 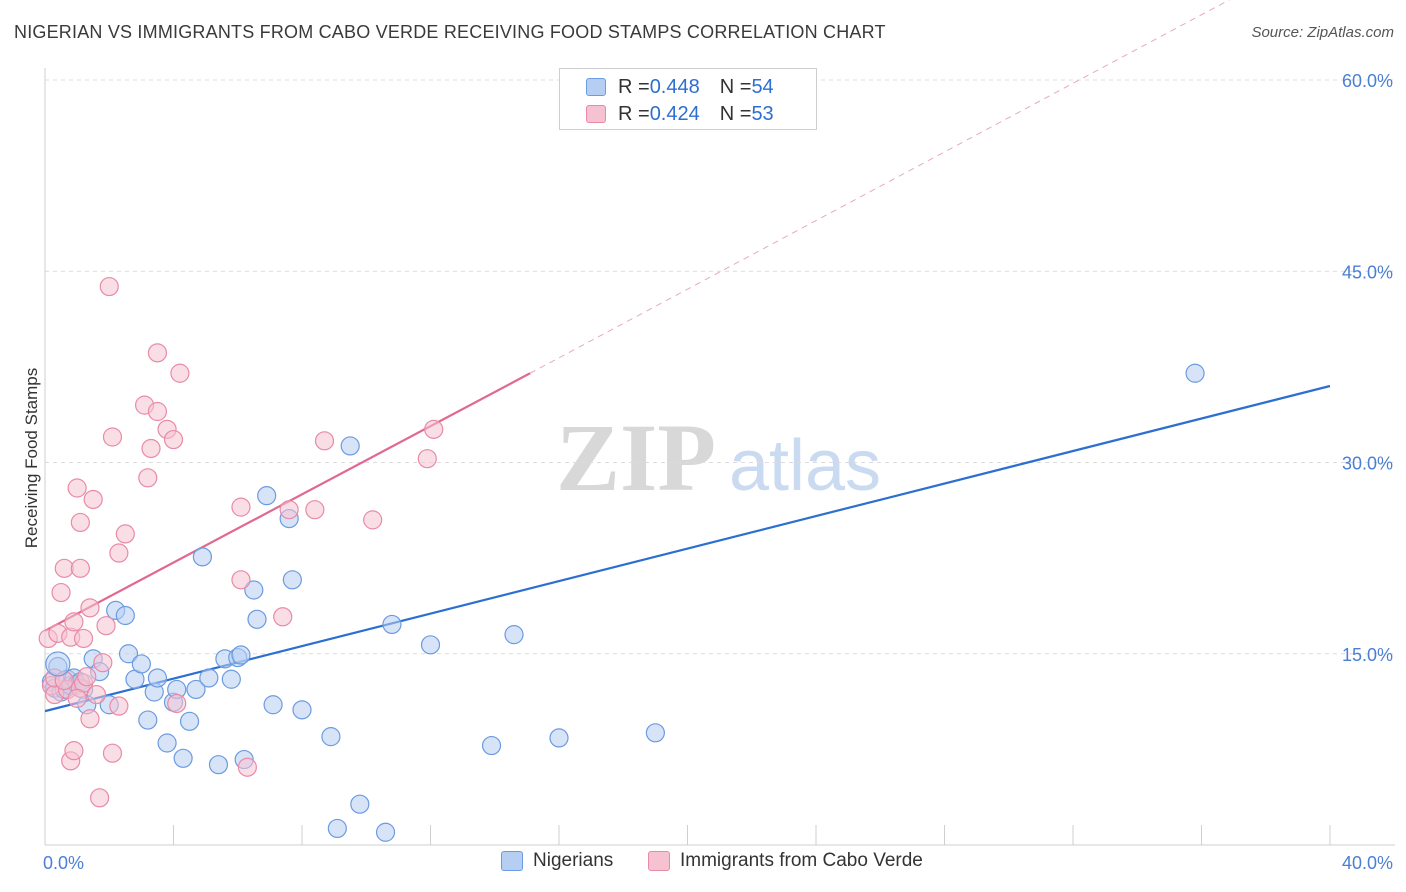 I want to click on y-axis-label: Receiving Food Stamps, so click(x=31, y=458).